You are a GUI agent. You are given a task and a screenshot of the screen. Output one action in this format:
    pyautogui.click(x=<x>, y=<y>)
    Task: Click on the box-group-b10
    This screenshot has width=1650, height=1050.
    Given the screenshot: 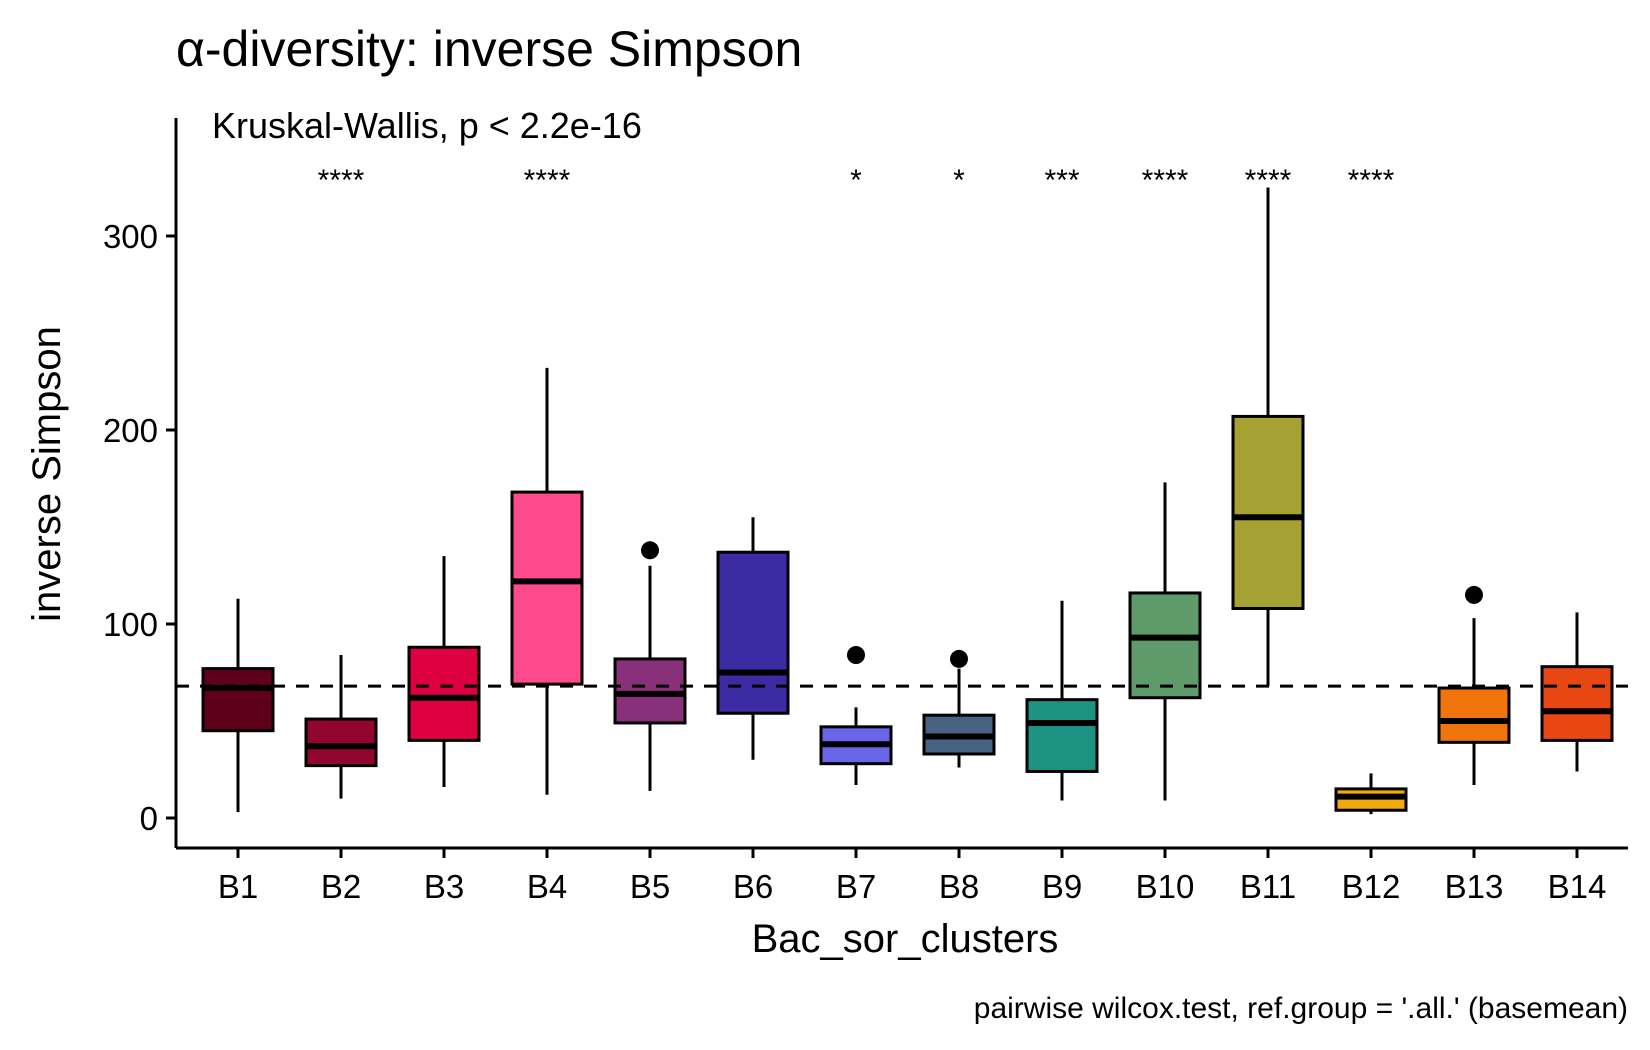 What is the action you would take?
    pyautogui.click(x=1165, y=641)
    